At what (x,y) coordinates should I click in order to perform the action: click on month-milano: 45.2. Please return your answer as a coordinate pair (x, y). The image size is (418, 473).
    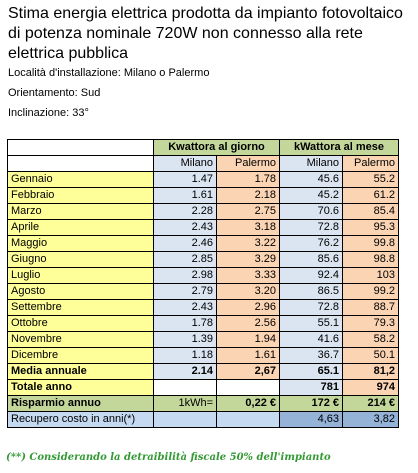
    Looking at the image, I should click on (311, 195).